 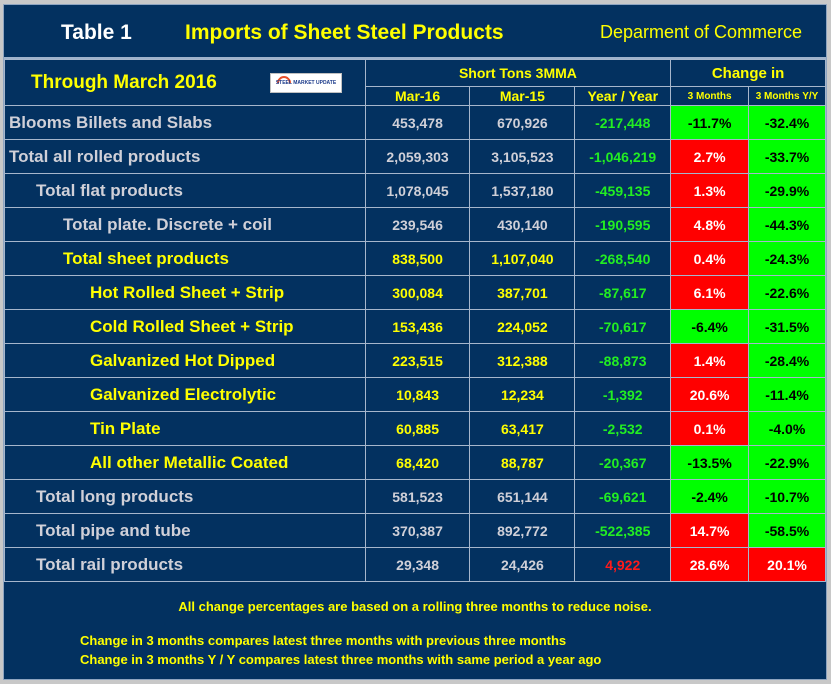 I want to click on cell-change-3-months-yy: -10.7%, so click(x=787, y=496).